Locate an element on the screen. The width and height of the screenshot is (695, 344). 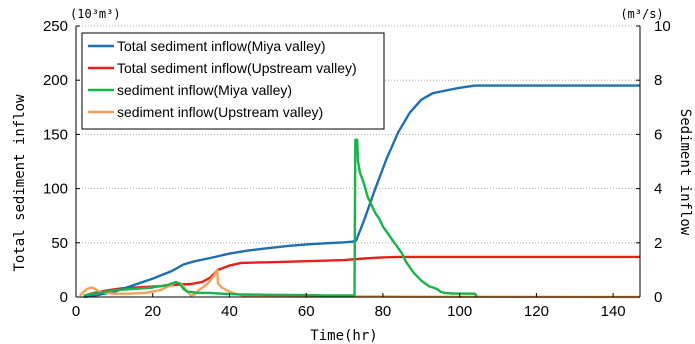
left-axis-label: Total sediment inflow is located at coordinates (20, 183).